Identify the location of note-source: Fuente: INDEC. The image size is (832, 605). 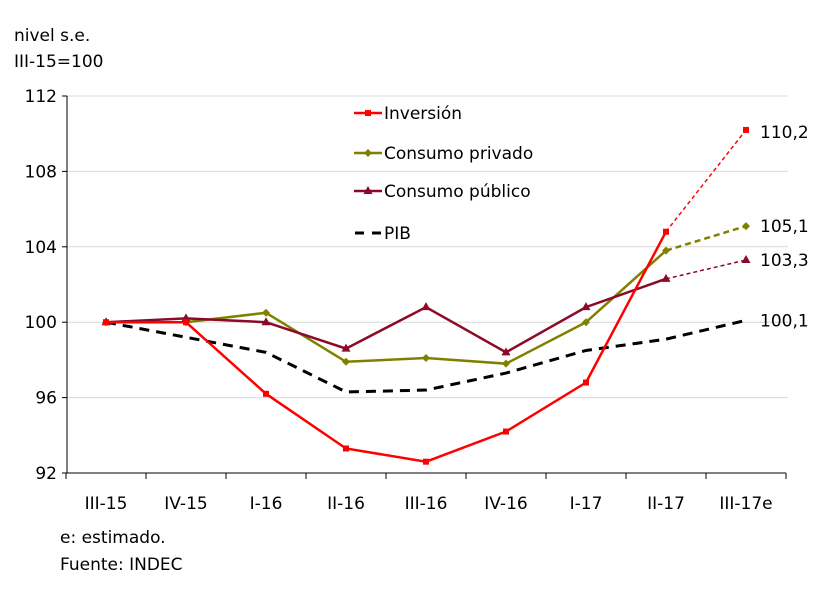
(121, 565).